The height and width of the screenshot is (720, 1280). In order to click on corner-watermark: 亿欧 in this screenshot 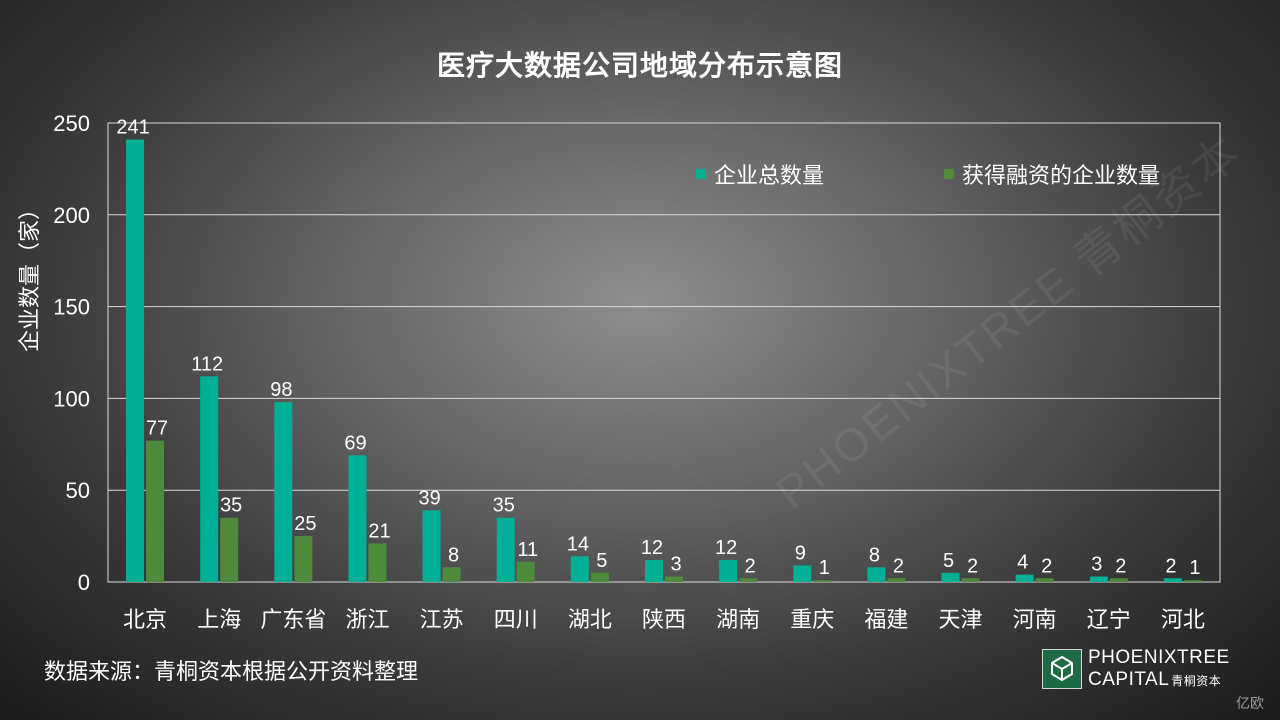, I will do `click(1250, 704)`.